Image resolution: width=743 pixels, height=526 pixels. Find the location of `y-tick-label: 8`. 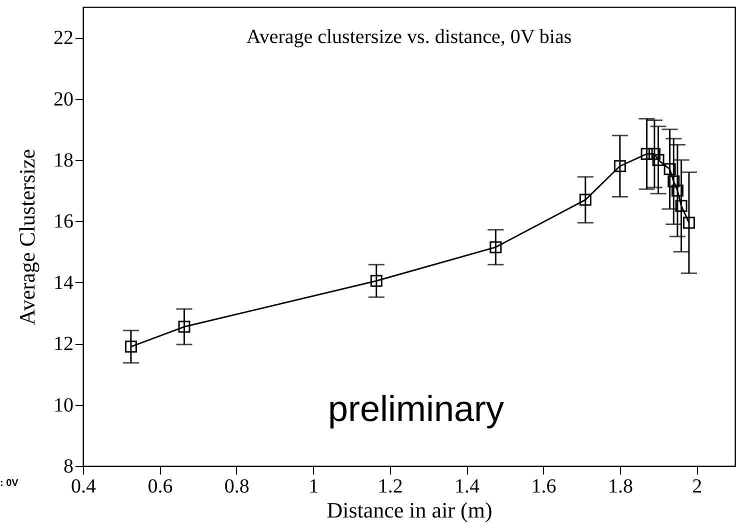

y-tick-label: 8 is located at coordinates (69, 467).